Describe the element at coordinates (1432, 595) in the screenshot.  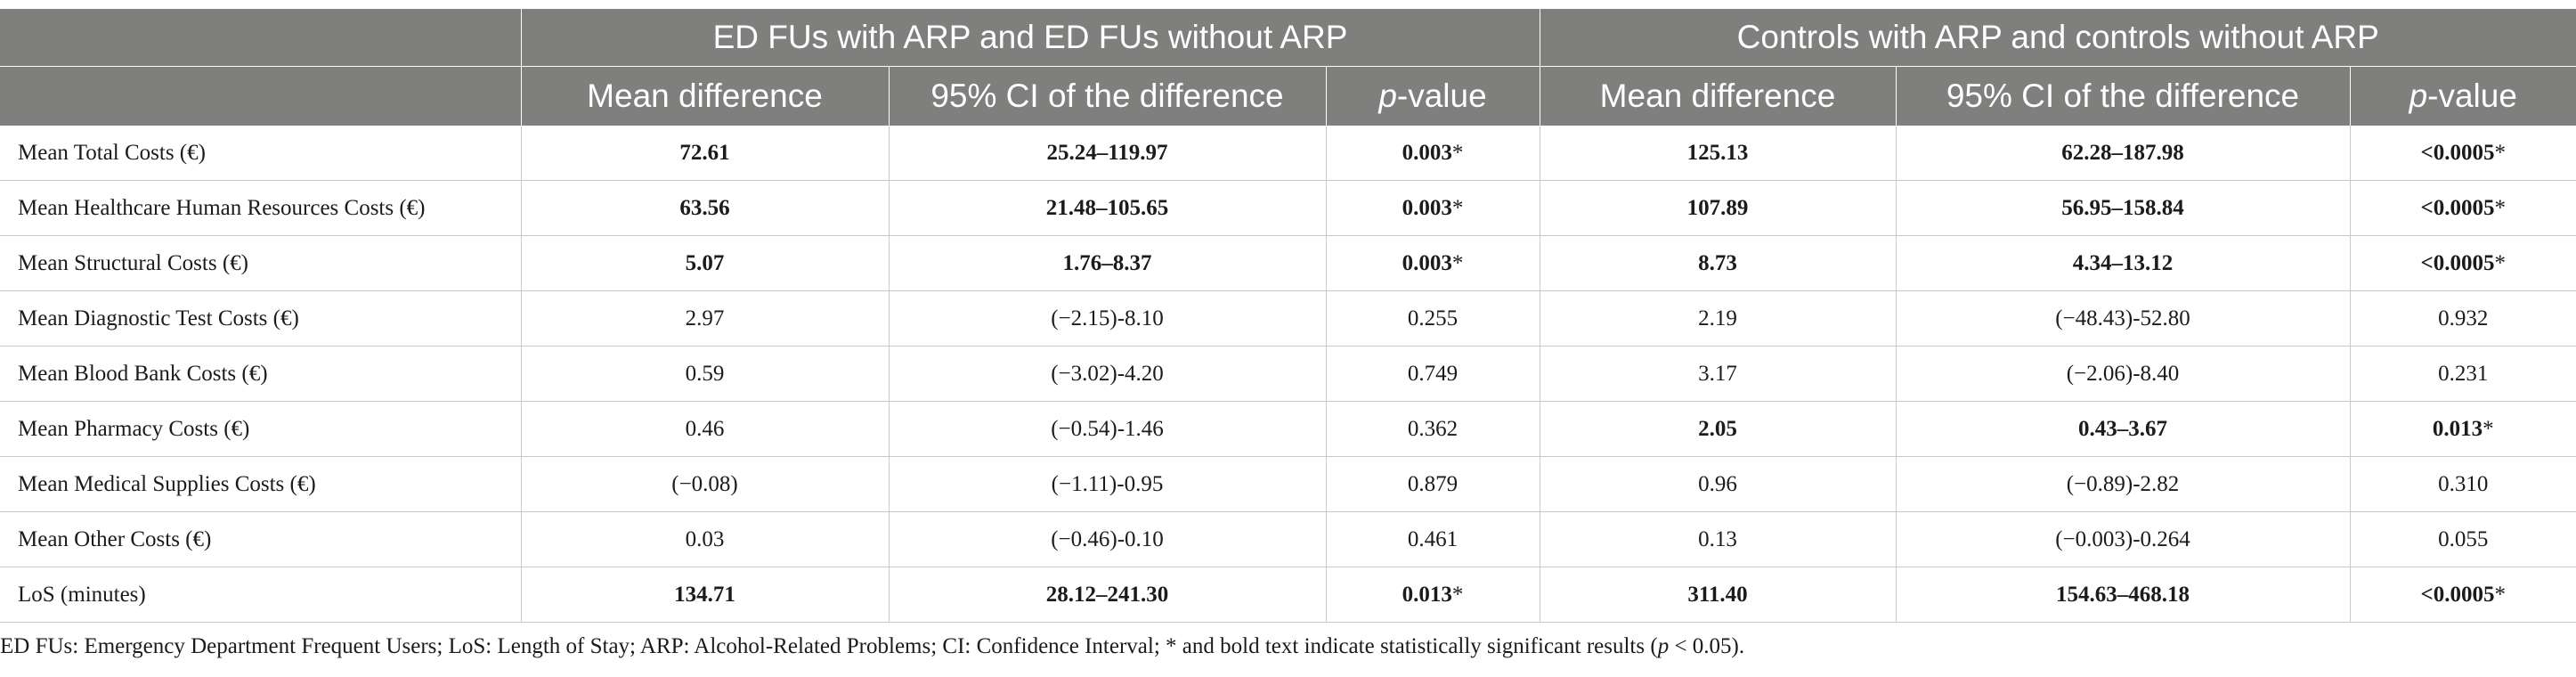
I see `ed-p-value: 0.013*` at that location.